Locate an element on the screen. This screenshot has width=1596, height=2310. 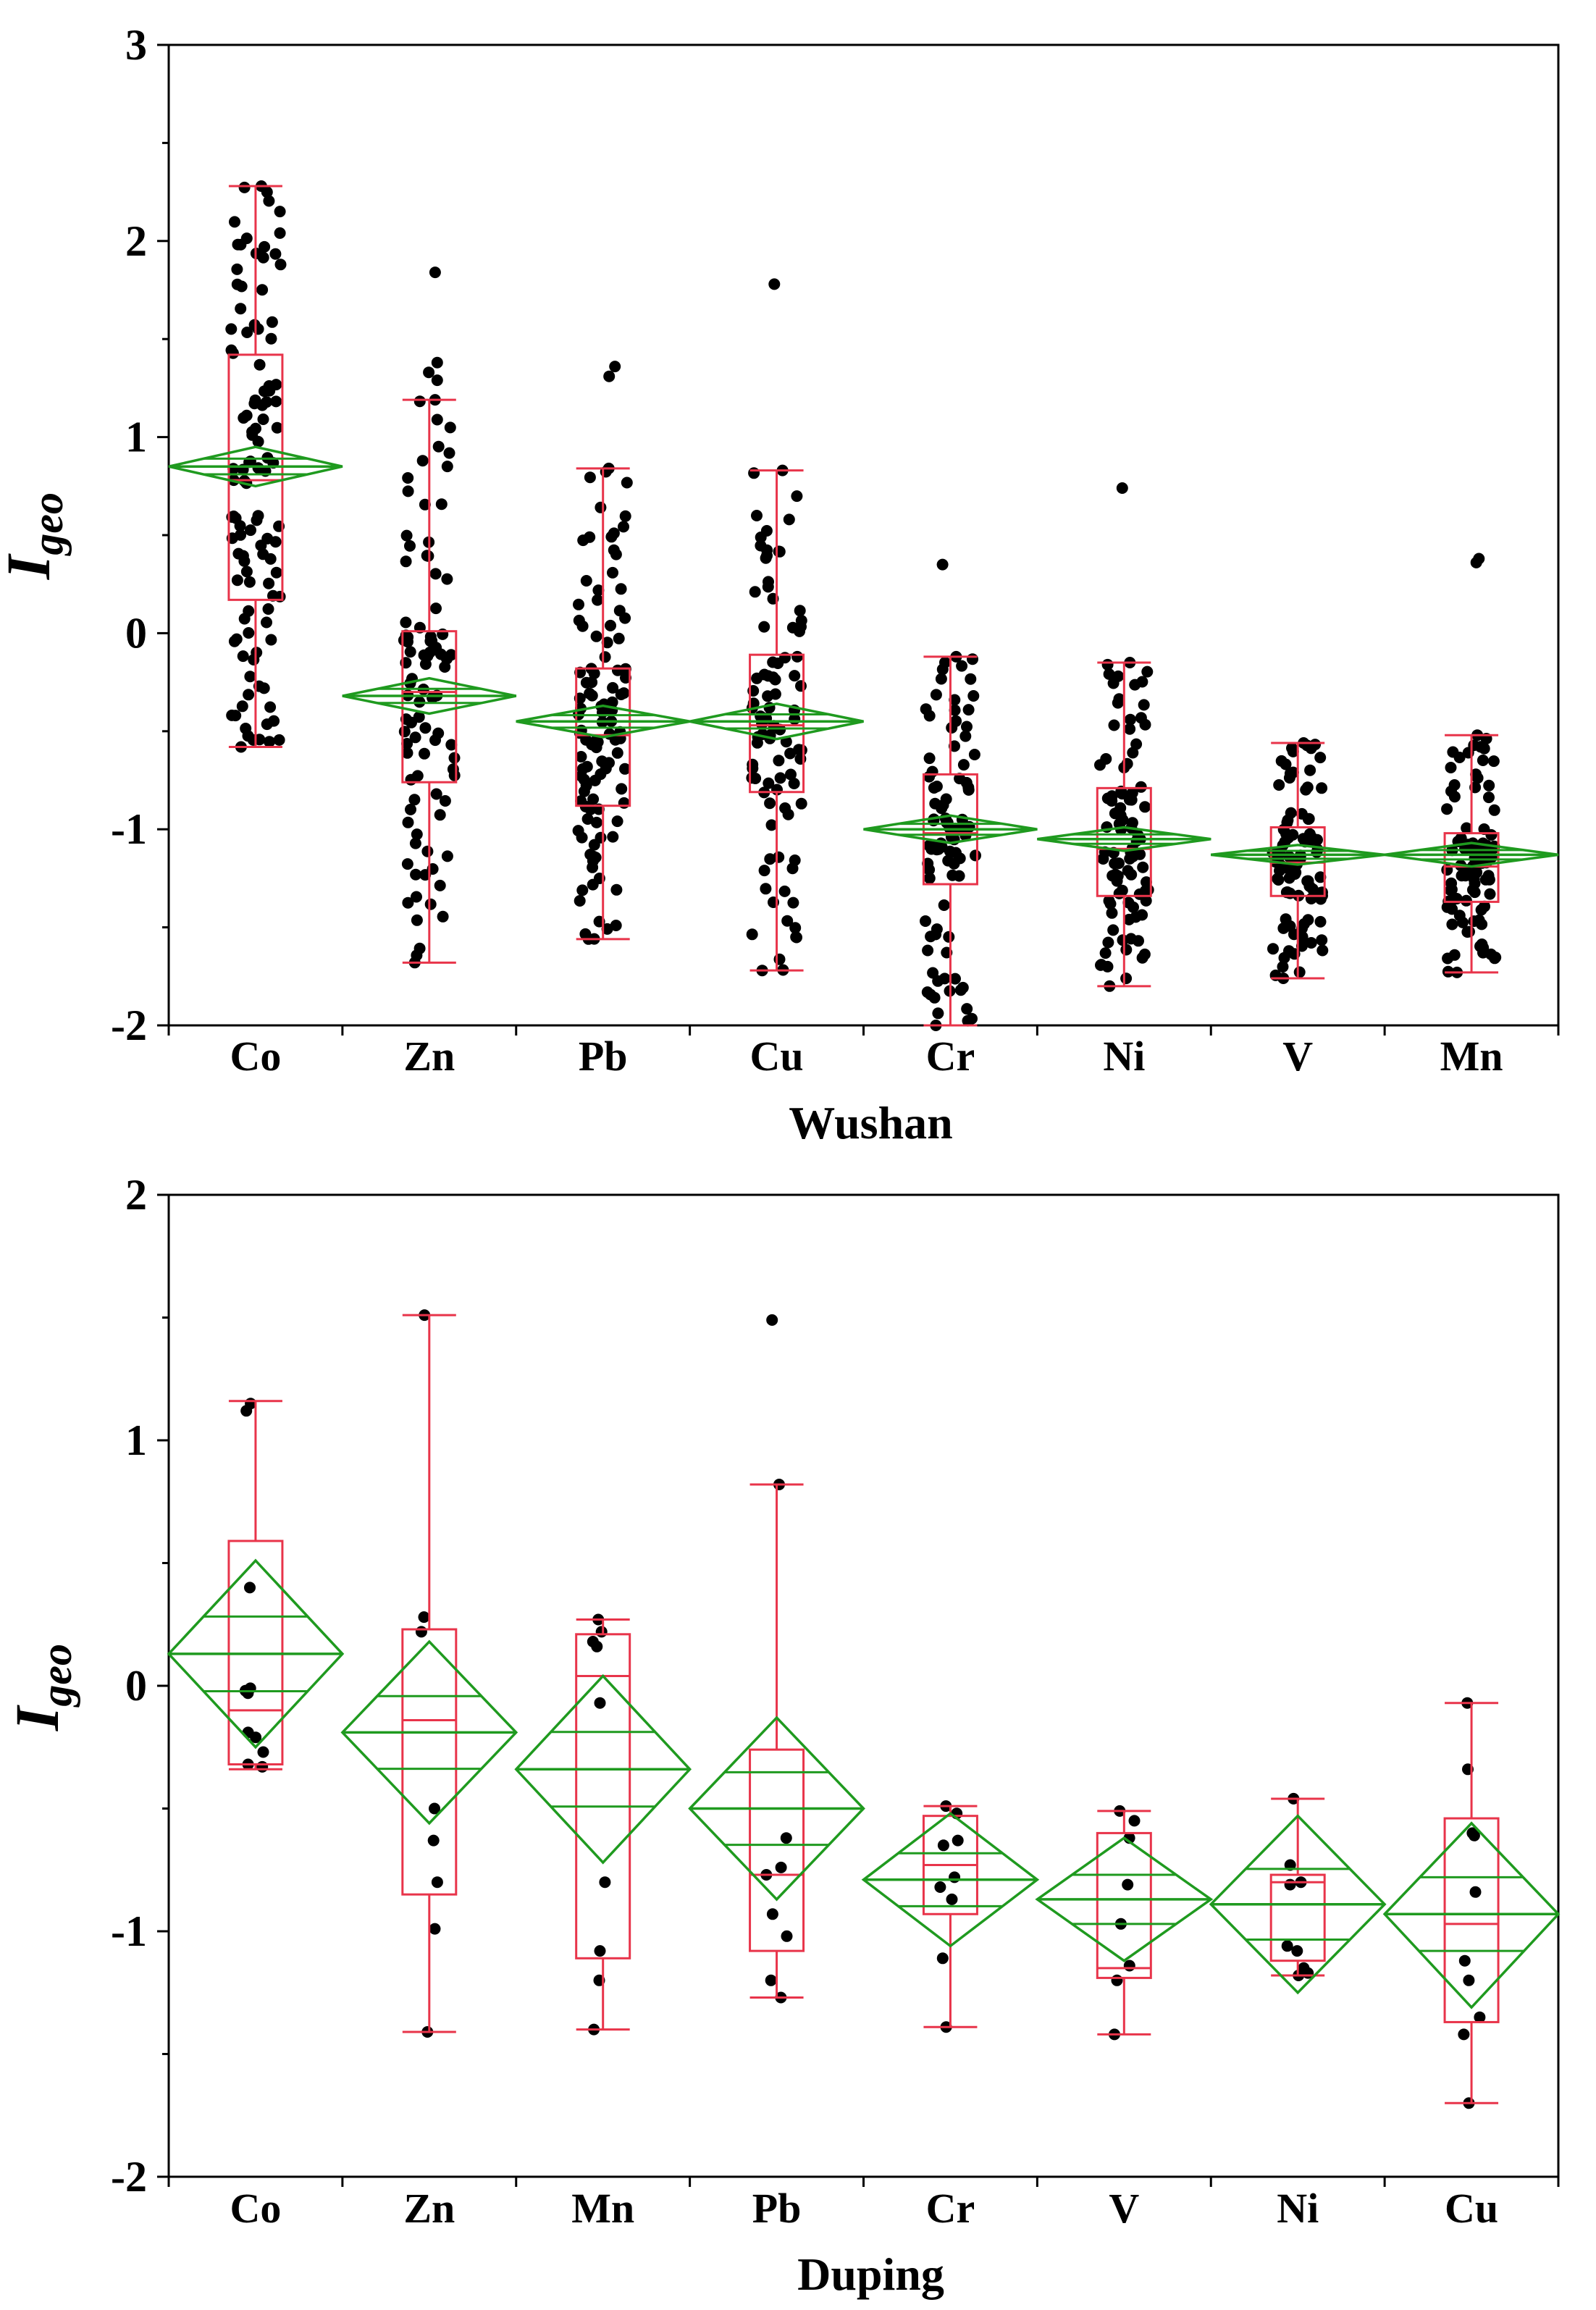
y-tick-label: -1 is located at coordinates (129, 829).